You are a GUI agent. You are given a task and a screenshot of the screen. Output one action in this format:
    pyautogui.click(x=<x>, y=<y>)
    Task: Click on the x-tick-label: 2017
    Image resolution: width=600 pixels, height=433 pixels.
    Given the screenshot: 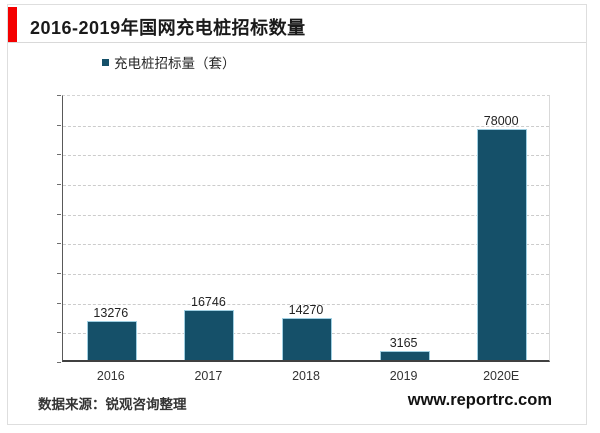 What is the action you would take?
    pyautogui.click(x=208, y=376)
    